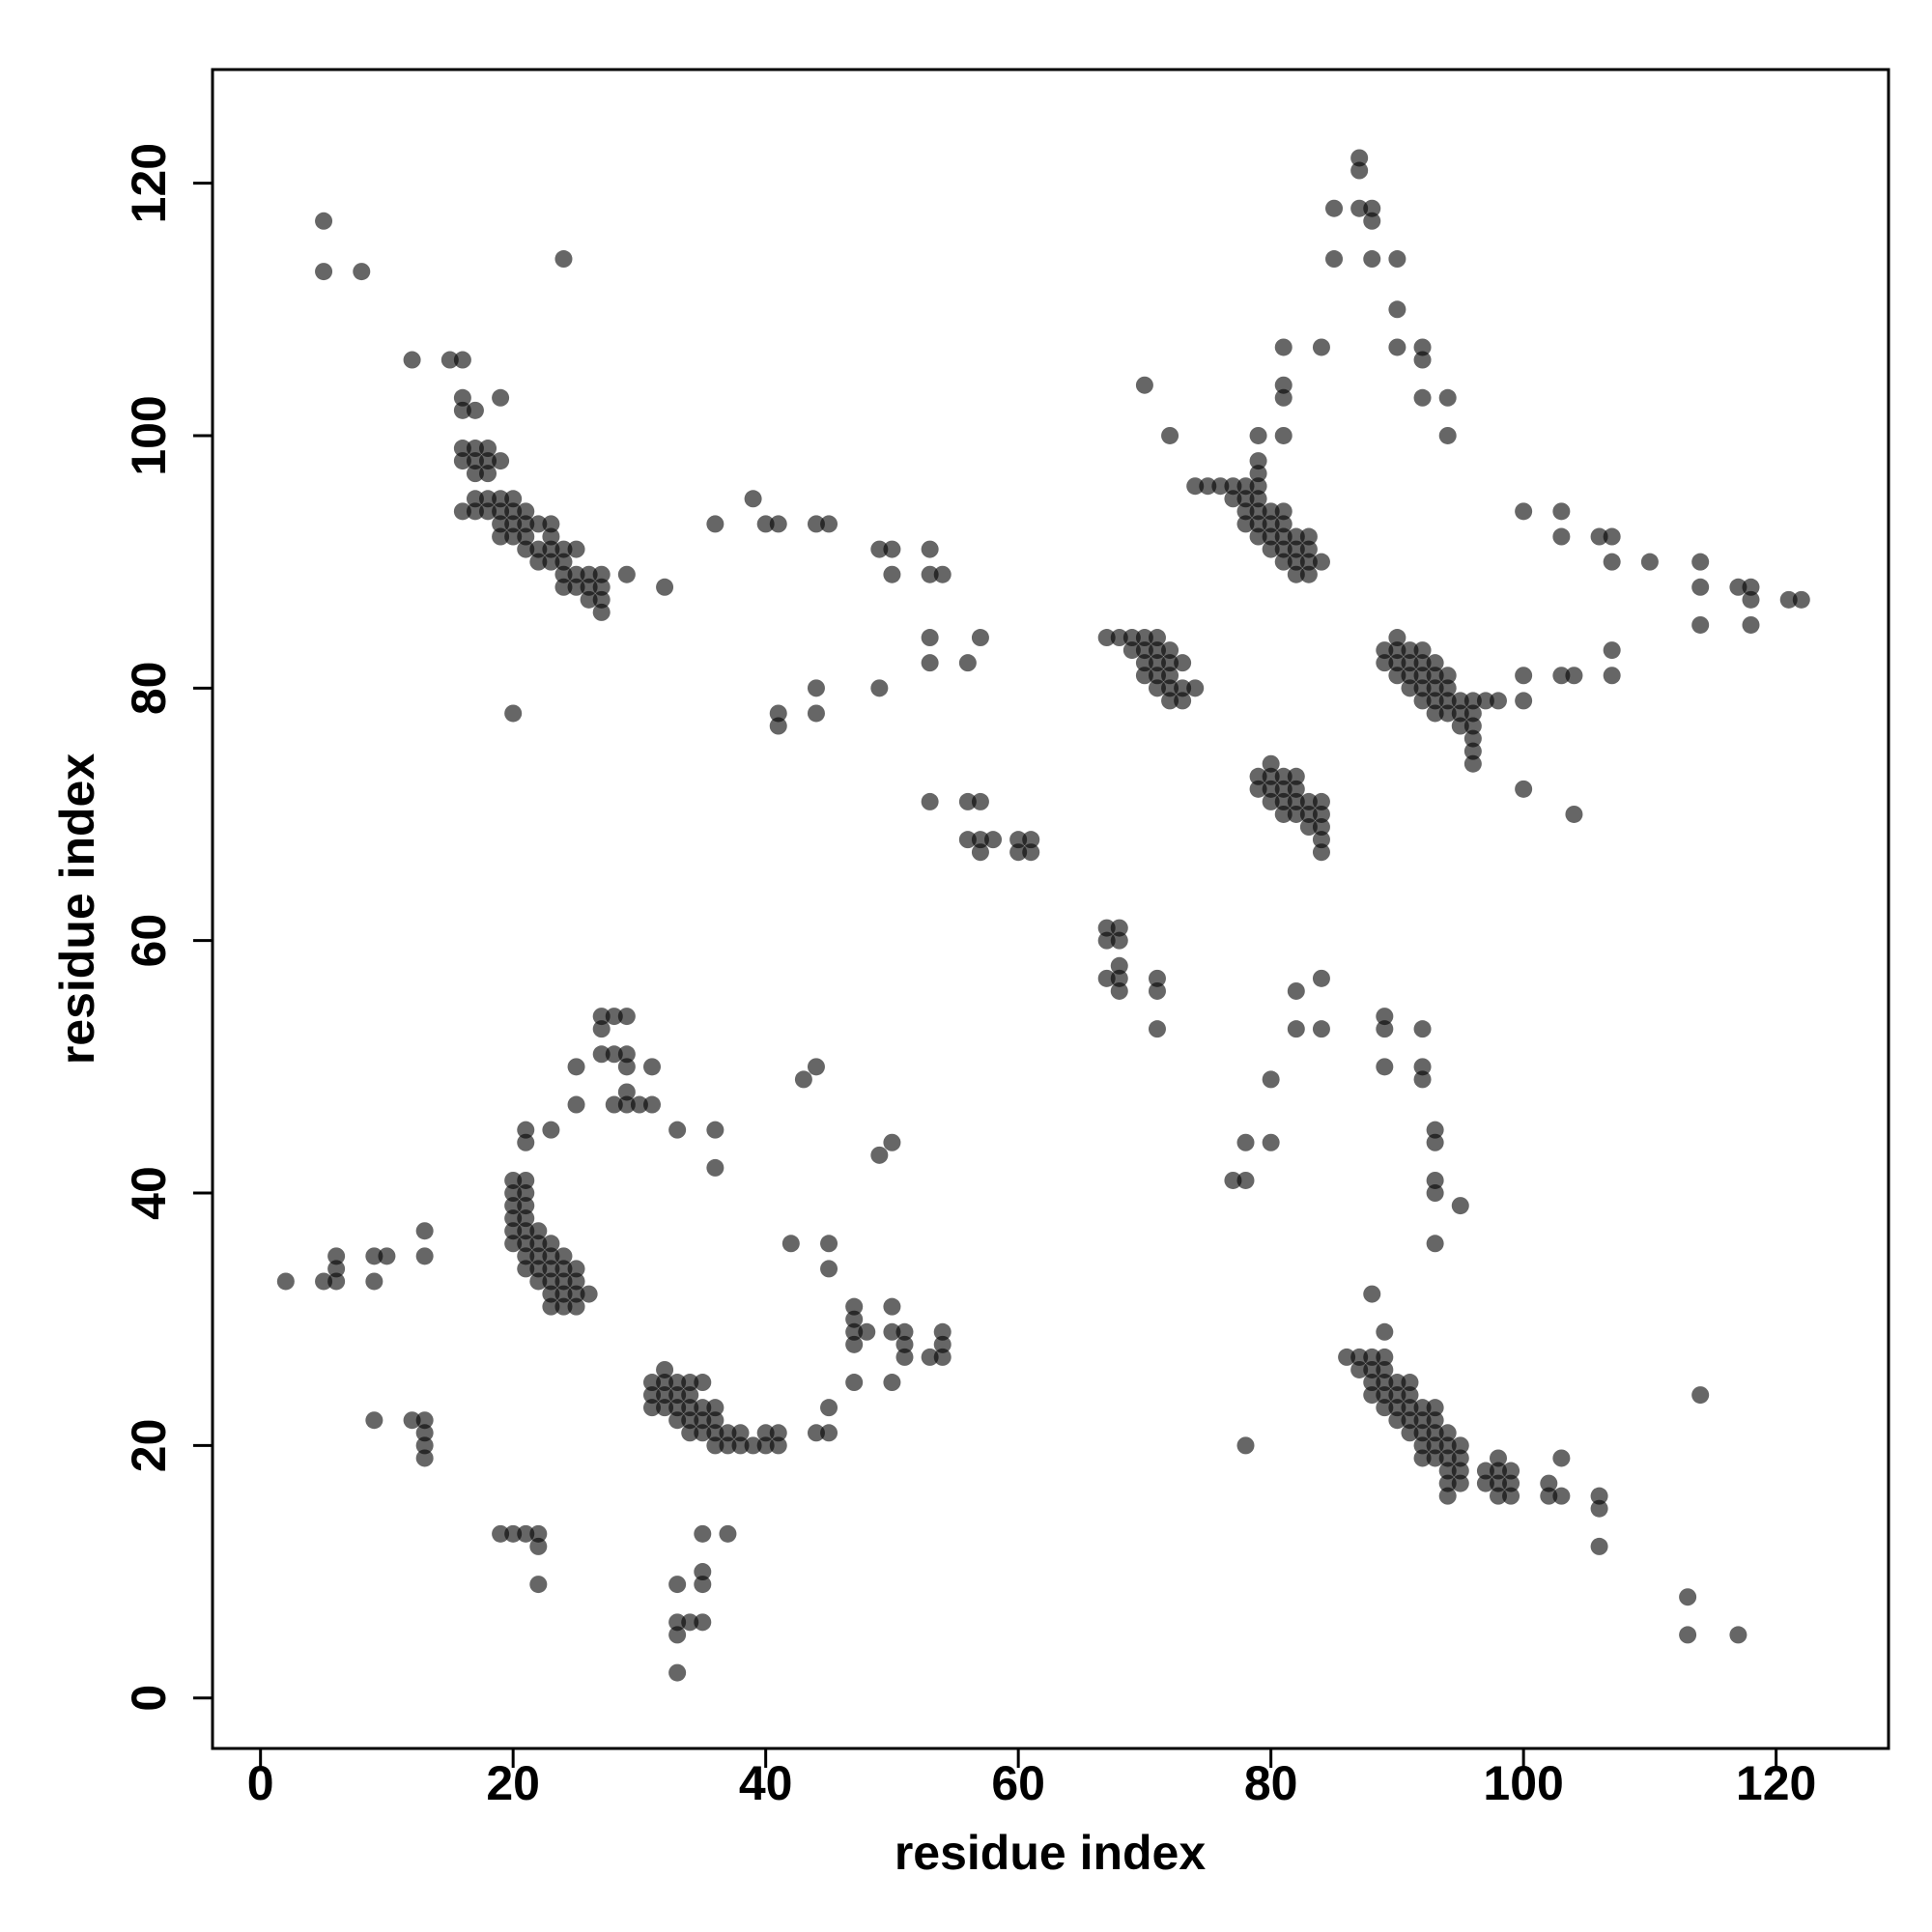  What do you see at coordinates (149, 1698) in the screenshot?
I see `y-tick-label: 0` at bounding box center [149, 1698].